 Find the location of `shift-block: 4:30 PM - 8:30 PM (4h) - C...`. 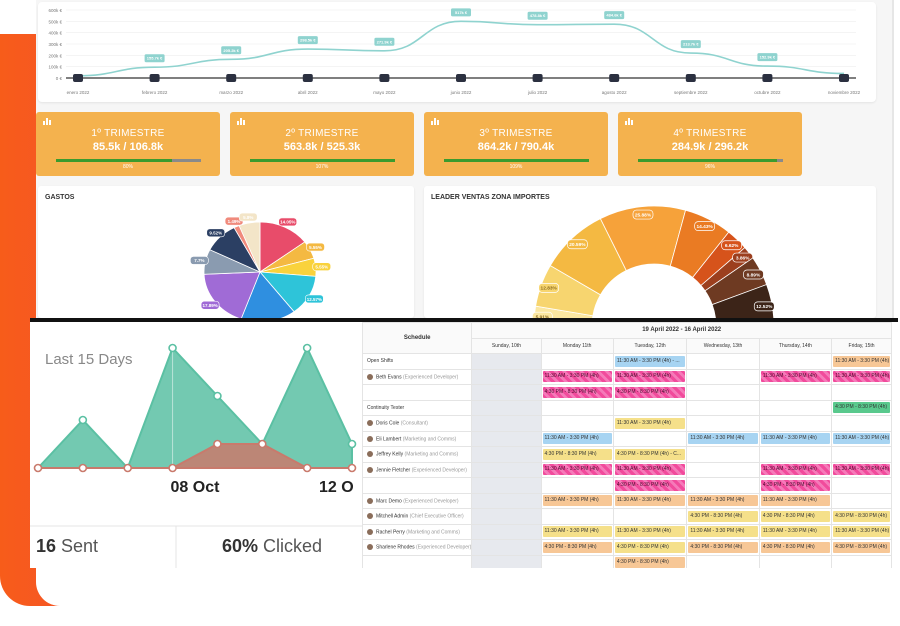

shift-block: 4:30 PM - 8:30 PM (4h) - C... is located at coordinates (650, 454).